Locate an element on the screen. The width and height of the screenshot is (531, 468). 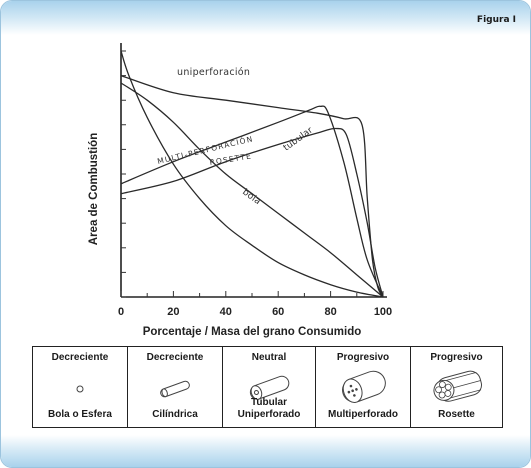
grain-cell-inner: Progresivo Multiperforado is located at coordinates (363, 387).